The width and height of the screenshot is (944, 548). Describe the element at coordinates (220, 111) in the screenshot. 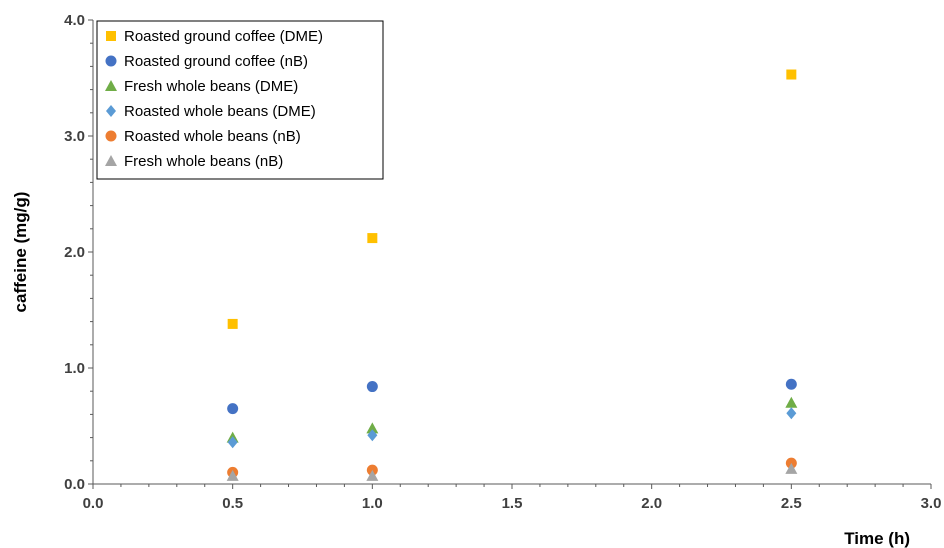

I see `legend-label: Roasted whole beans (DME)` at that location.